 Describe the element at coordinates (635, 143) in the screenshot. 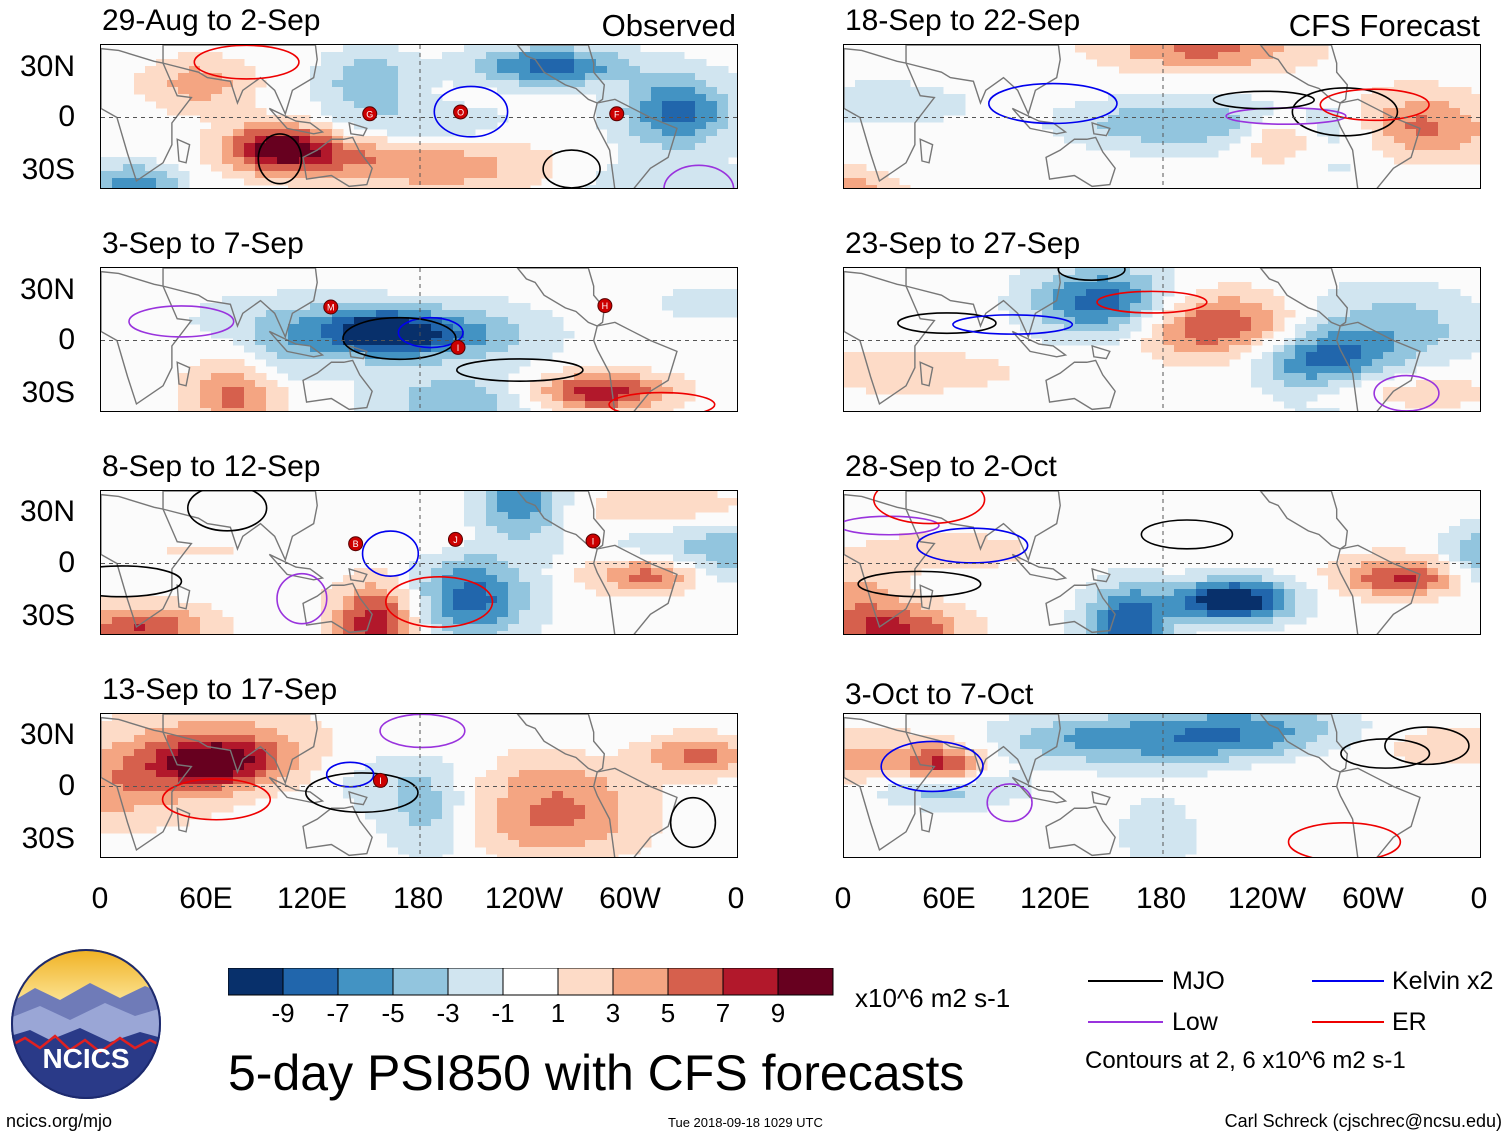

I see `coastline` at that location.